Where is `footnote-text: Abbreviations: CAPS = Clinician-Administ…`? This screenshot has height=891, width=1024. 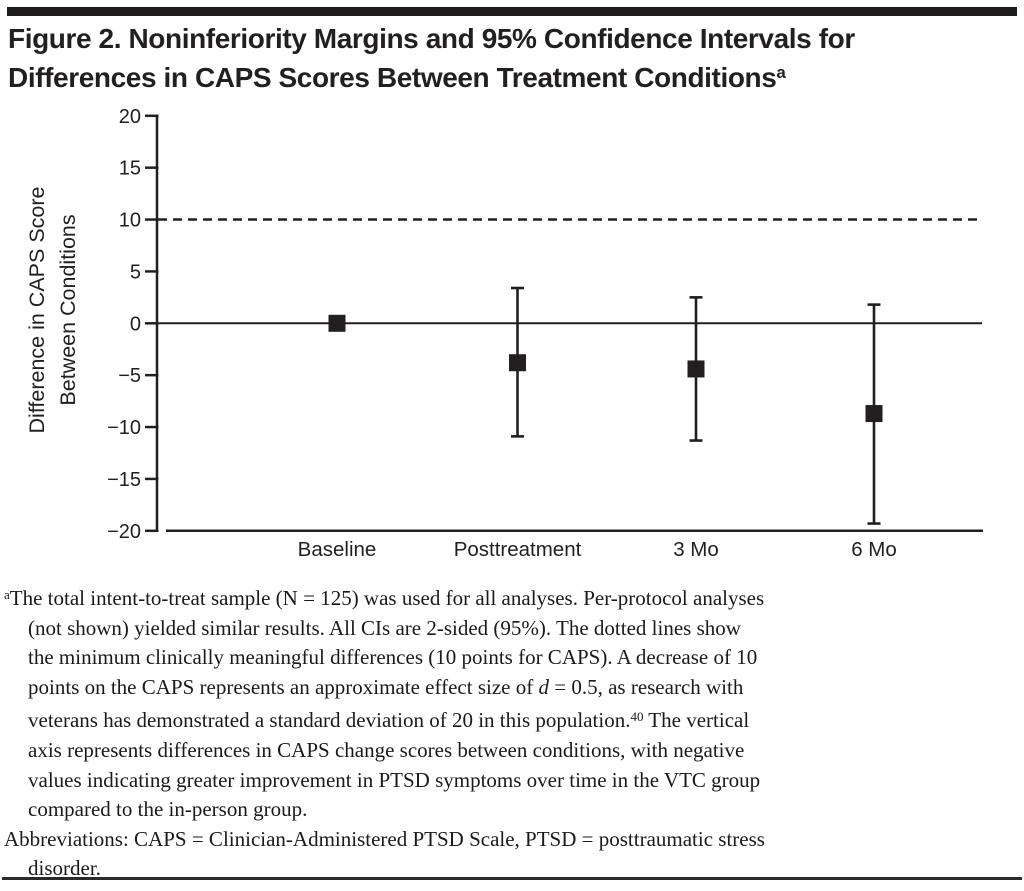 footnote-text: Abbreviations: CAPS = Clinician-Administ… is located at coordinates (384, 838).